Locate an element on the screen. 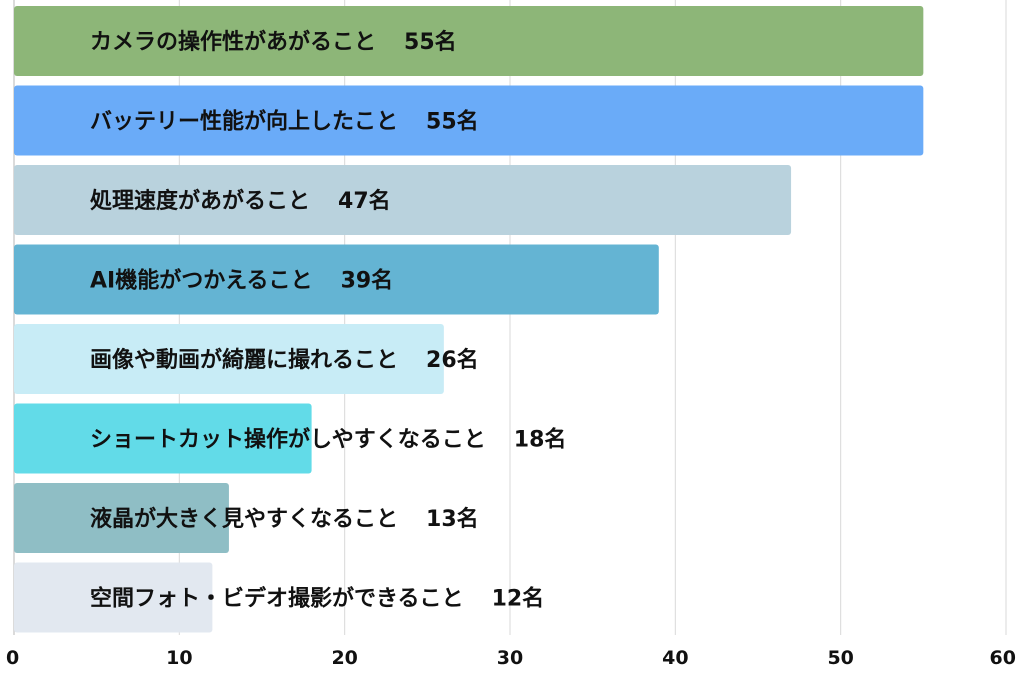 Image resolution: width=1024 pixels, height=674 pixels. bar-label-6: ショートカット操作がしやすくなること 18名 is located at coordinates (328, 440).